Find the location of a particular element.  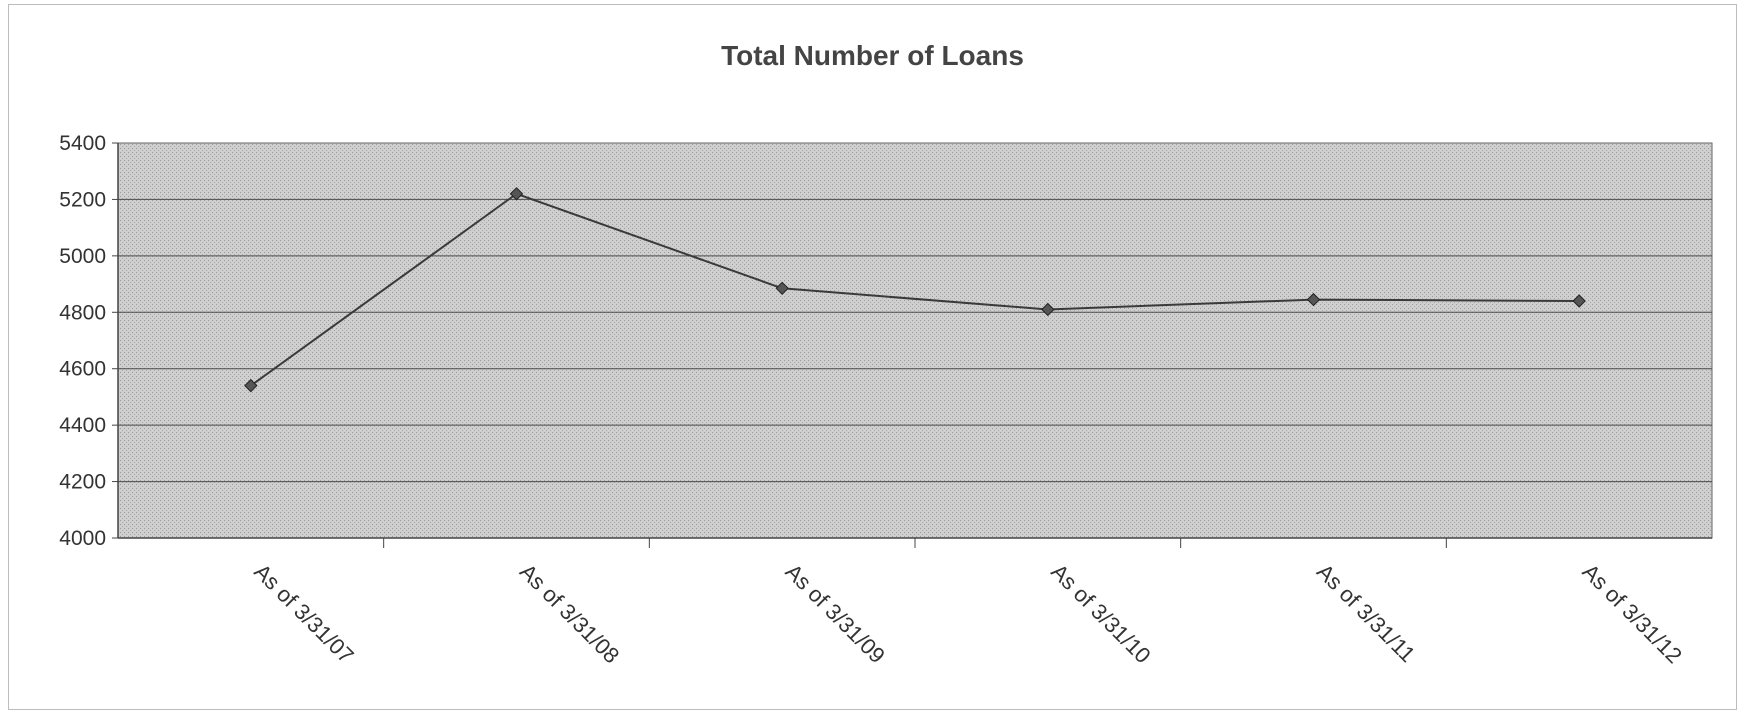

y-tick-label: 4200 is located at coordinates (82, 482).